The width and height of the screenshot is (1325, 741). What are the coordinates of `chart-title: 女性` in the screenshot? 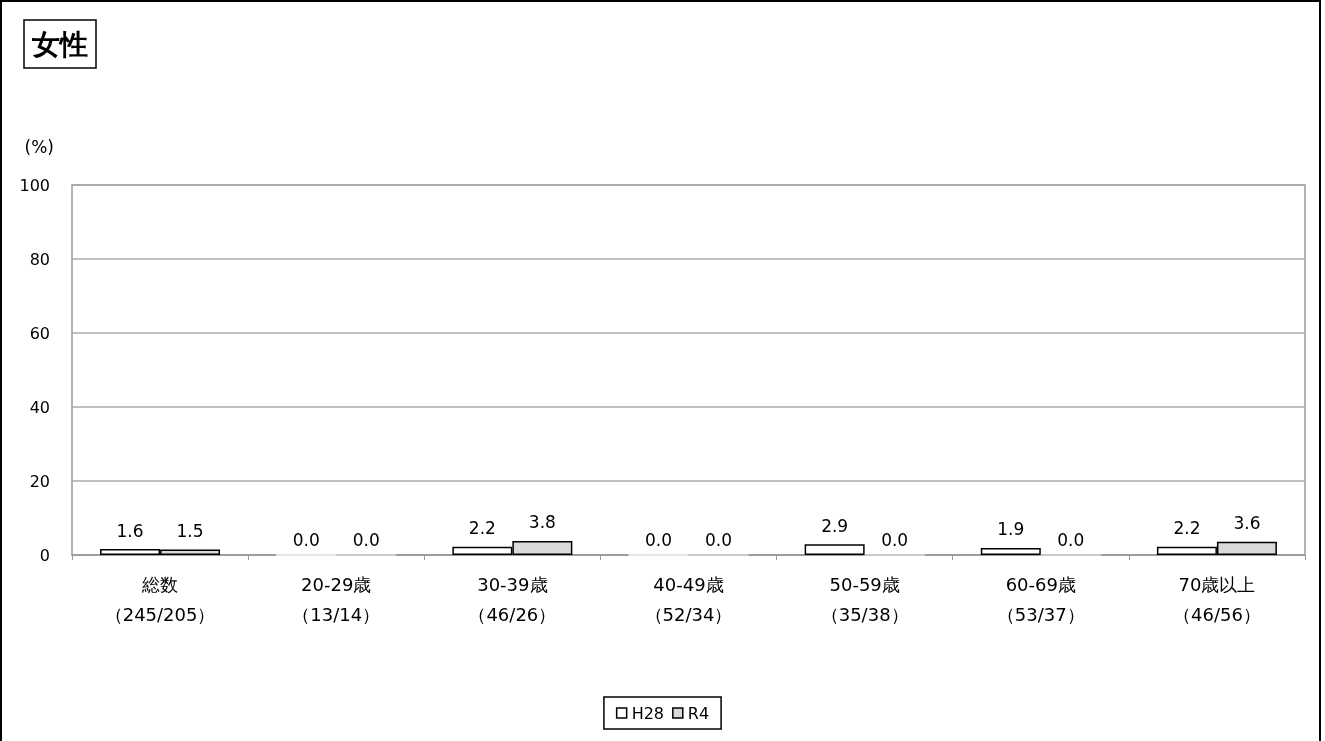 It's located at (59, 44).